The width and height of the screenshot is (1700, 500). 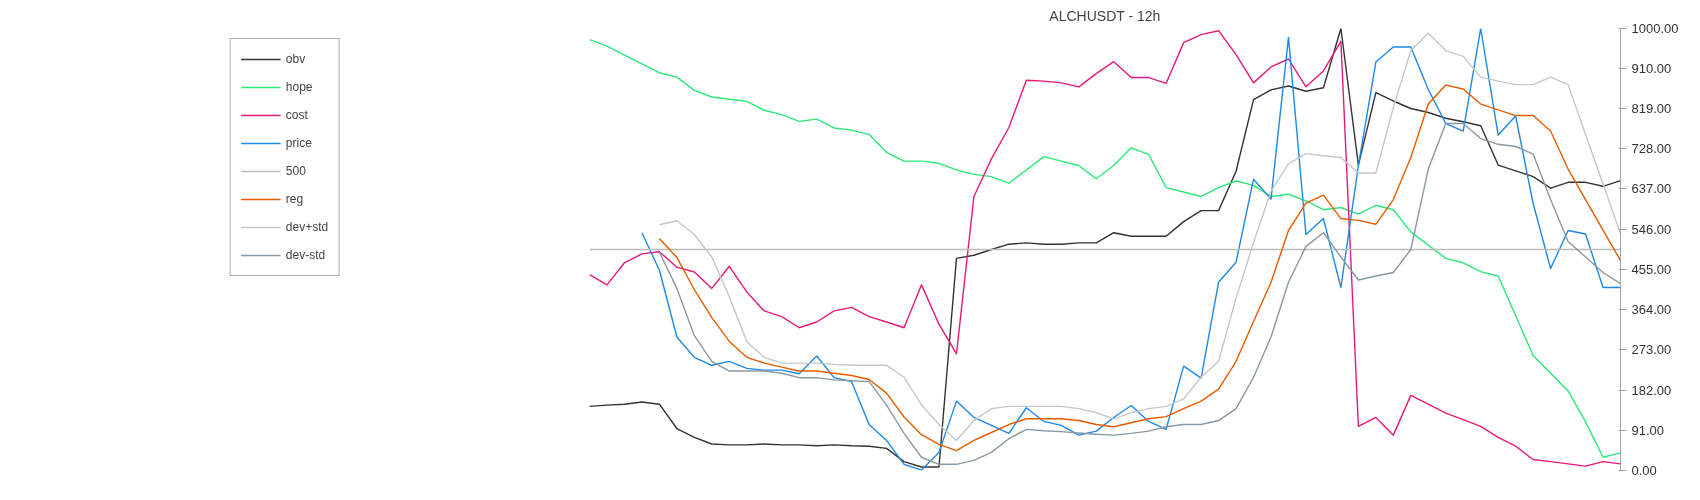 What do you see at coordinates (1651, 189) in the screenshot?
I see `y-tick-label: 637.00` at bounding box center [1651, 189].